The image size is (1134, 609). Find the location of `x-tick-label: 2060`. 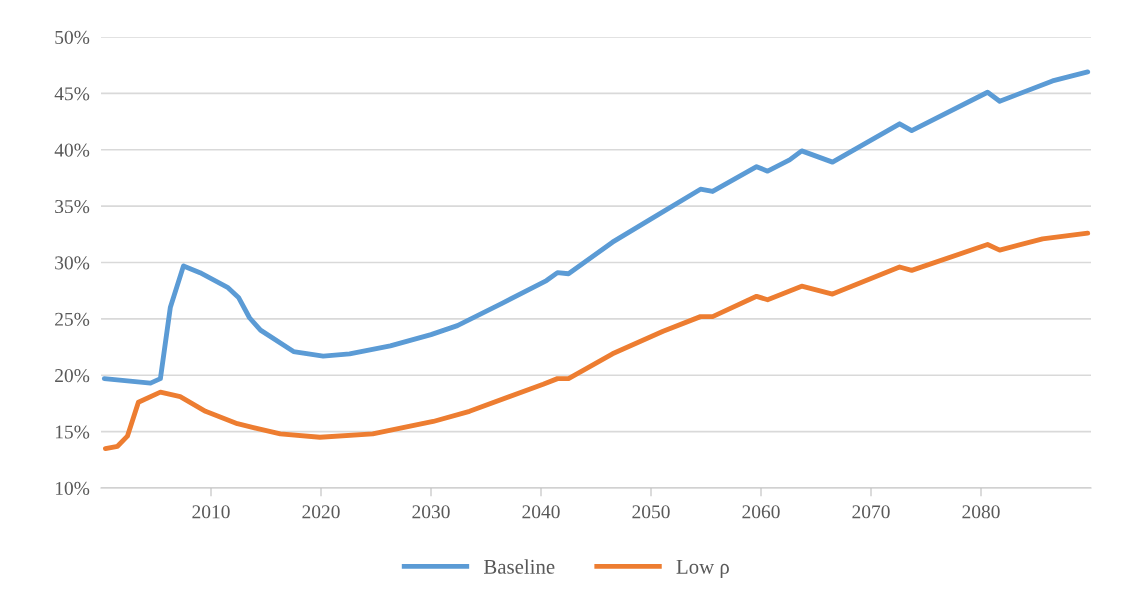

x-tick-label: 2060 is located at coordinates (761, 512).